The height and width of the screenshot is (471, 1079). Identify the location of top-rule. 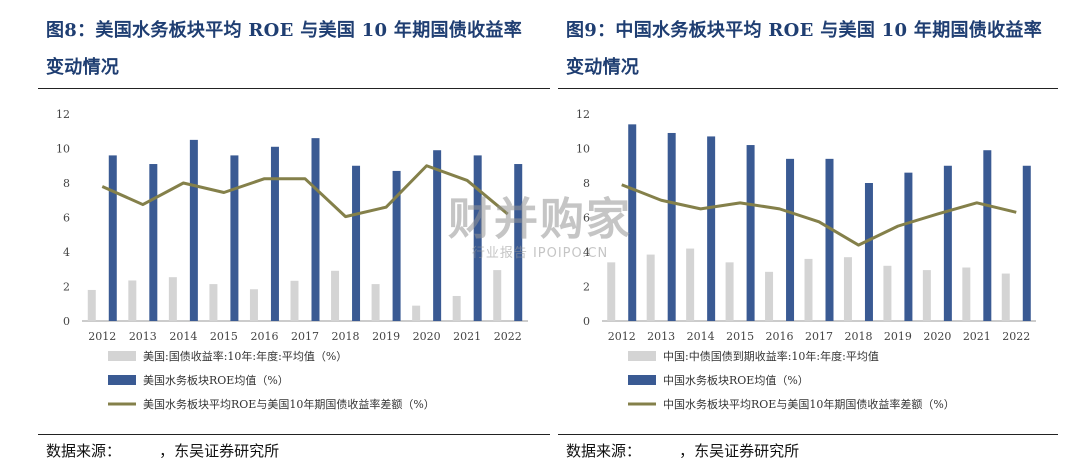
(294, 88).